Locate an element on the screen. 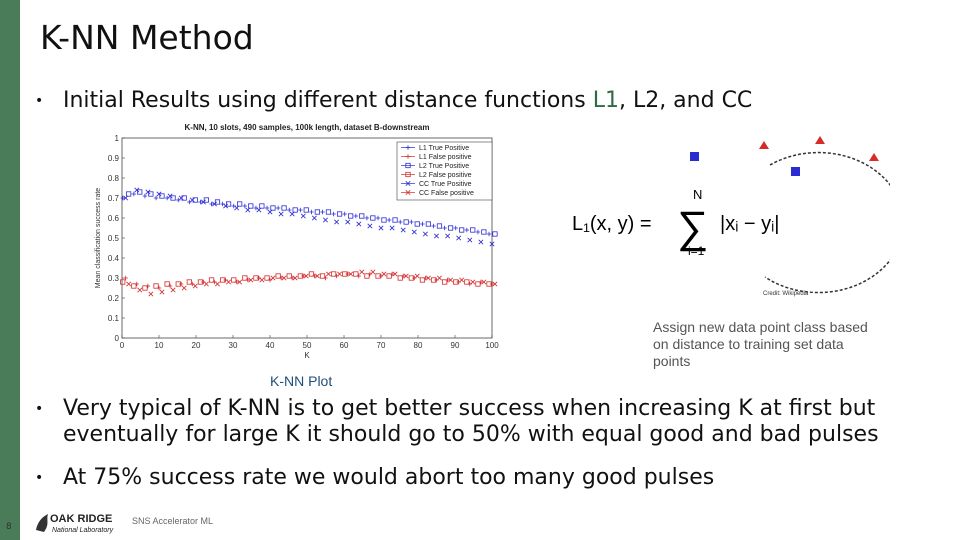  y-tick-label: 0.4 is located at coordinates (114, 258).